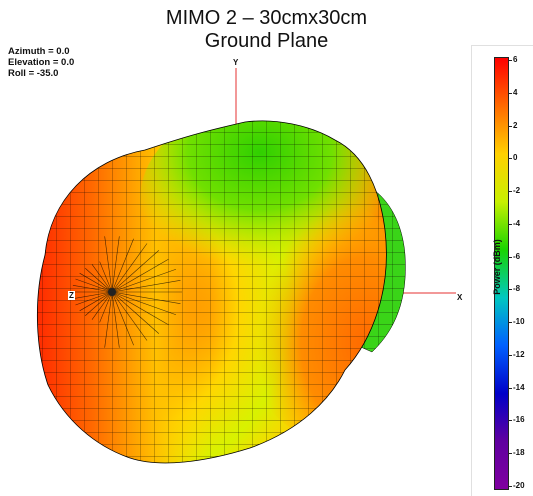 This screenshot has width=533, height=496. I want to click on azimuth-readout: Azimuth = 0.0, so click(39, 51).